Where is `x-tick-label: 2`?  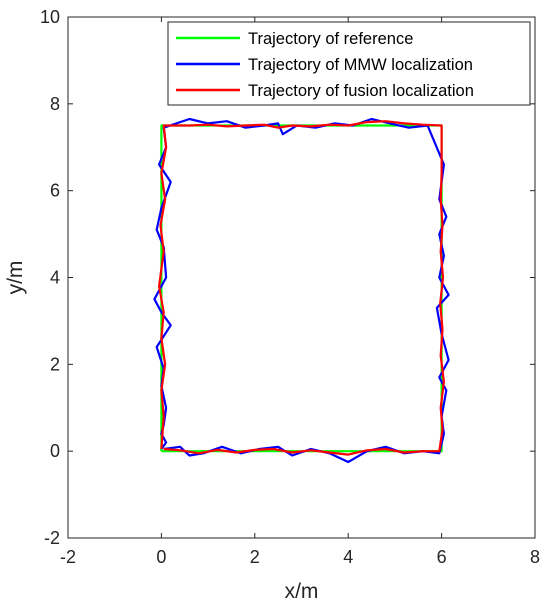
x-tick-label: 2 is located at coordinates (255, 557).